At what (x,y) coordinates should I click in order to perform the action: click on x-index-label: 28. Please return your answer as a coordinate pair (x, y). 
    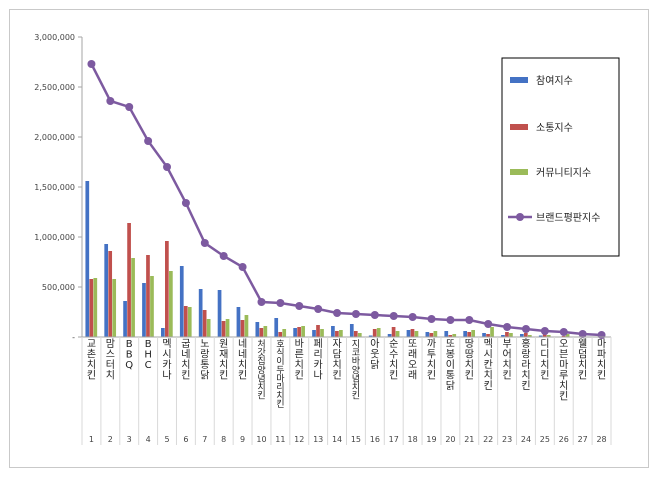
    Looking at the image, I should click on (601, 439).